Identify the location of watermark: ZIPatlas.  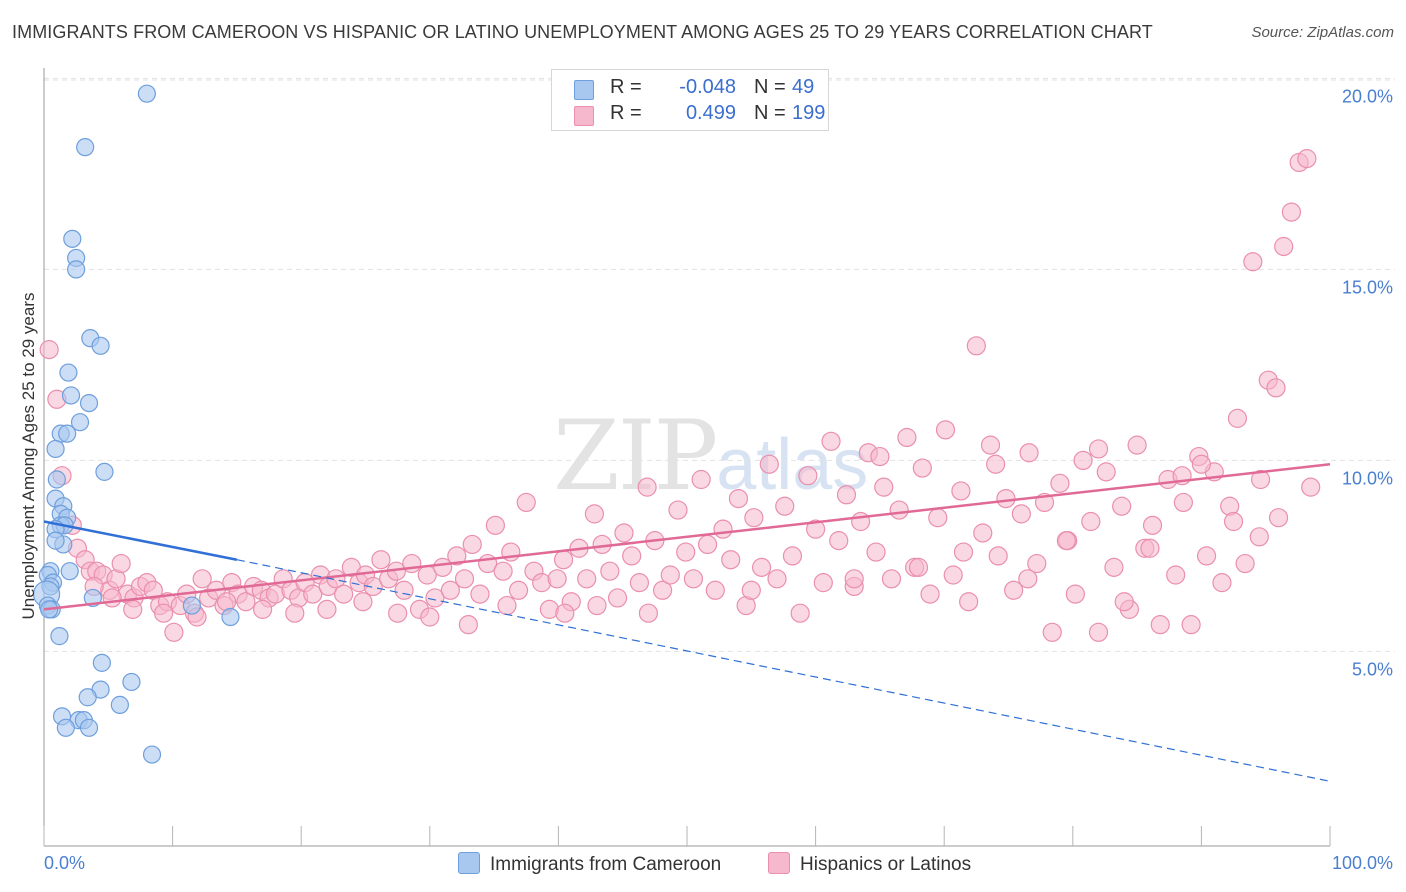
(710, 456).